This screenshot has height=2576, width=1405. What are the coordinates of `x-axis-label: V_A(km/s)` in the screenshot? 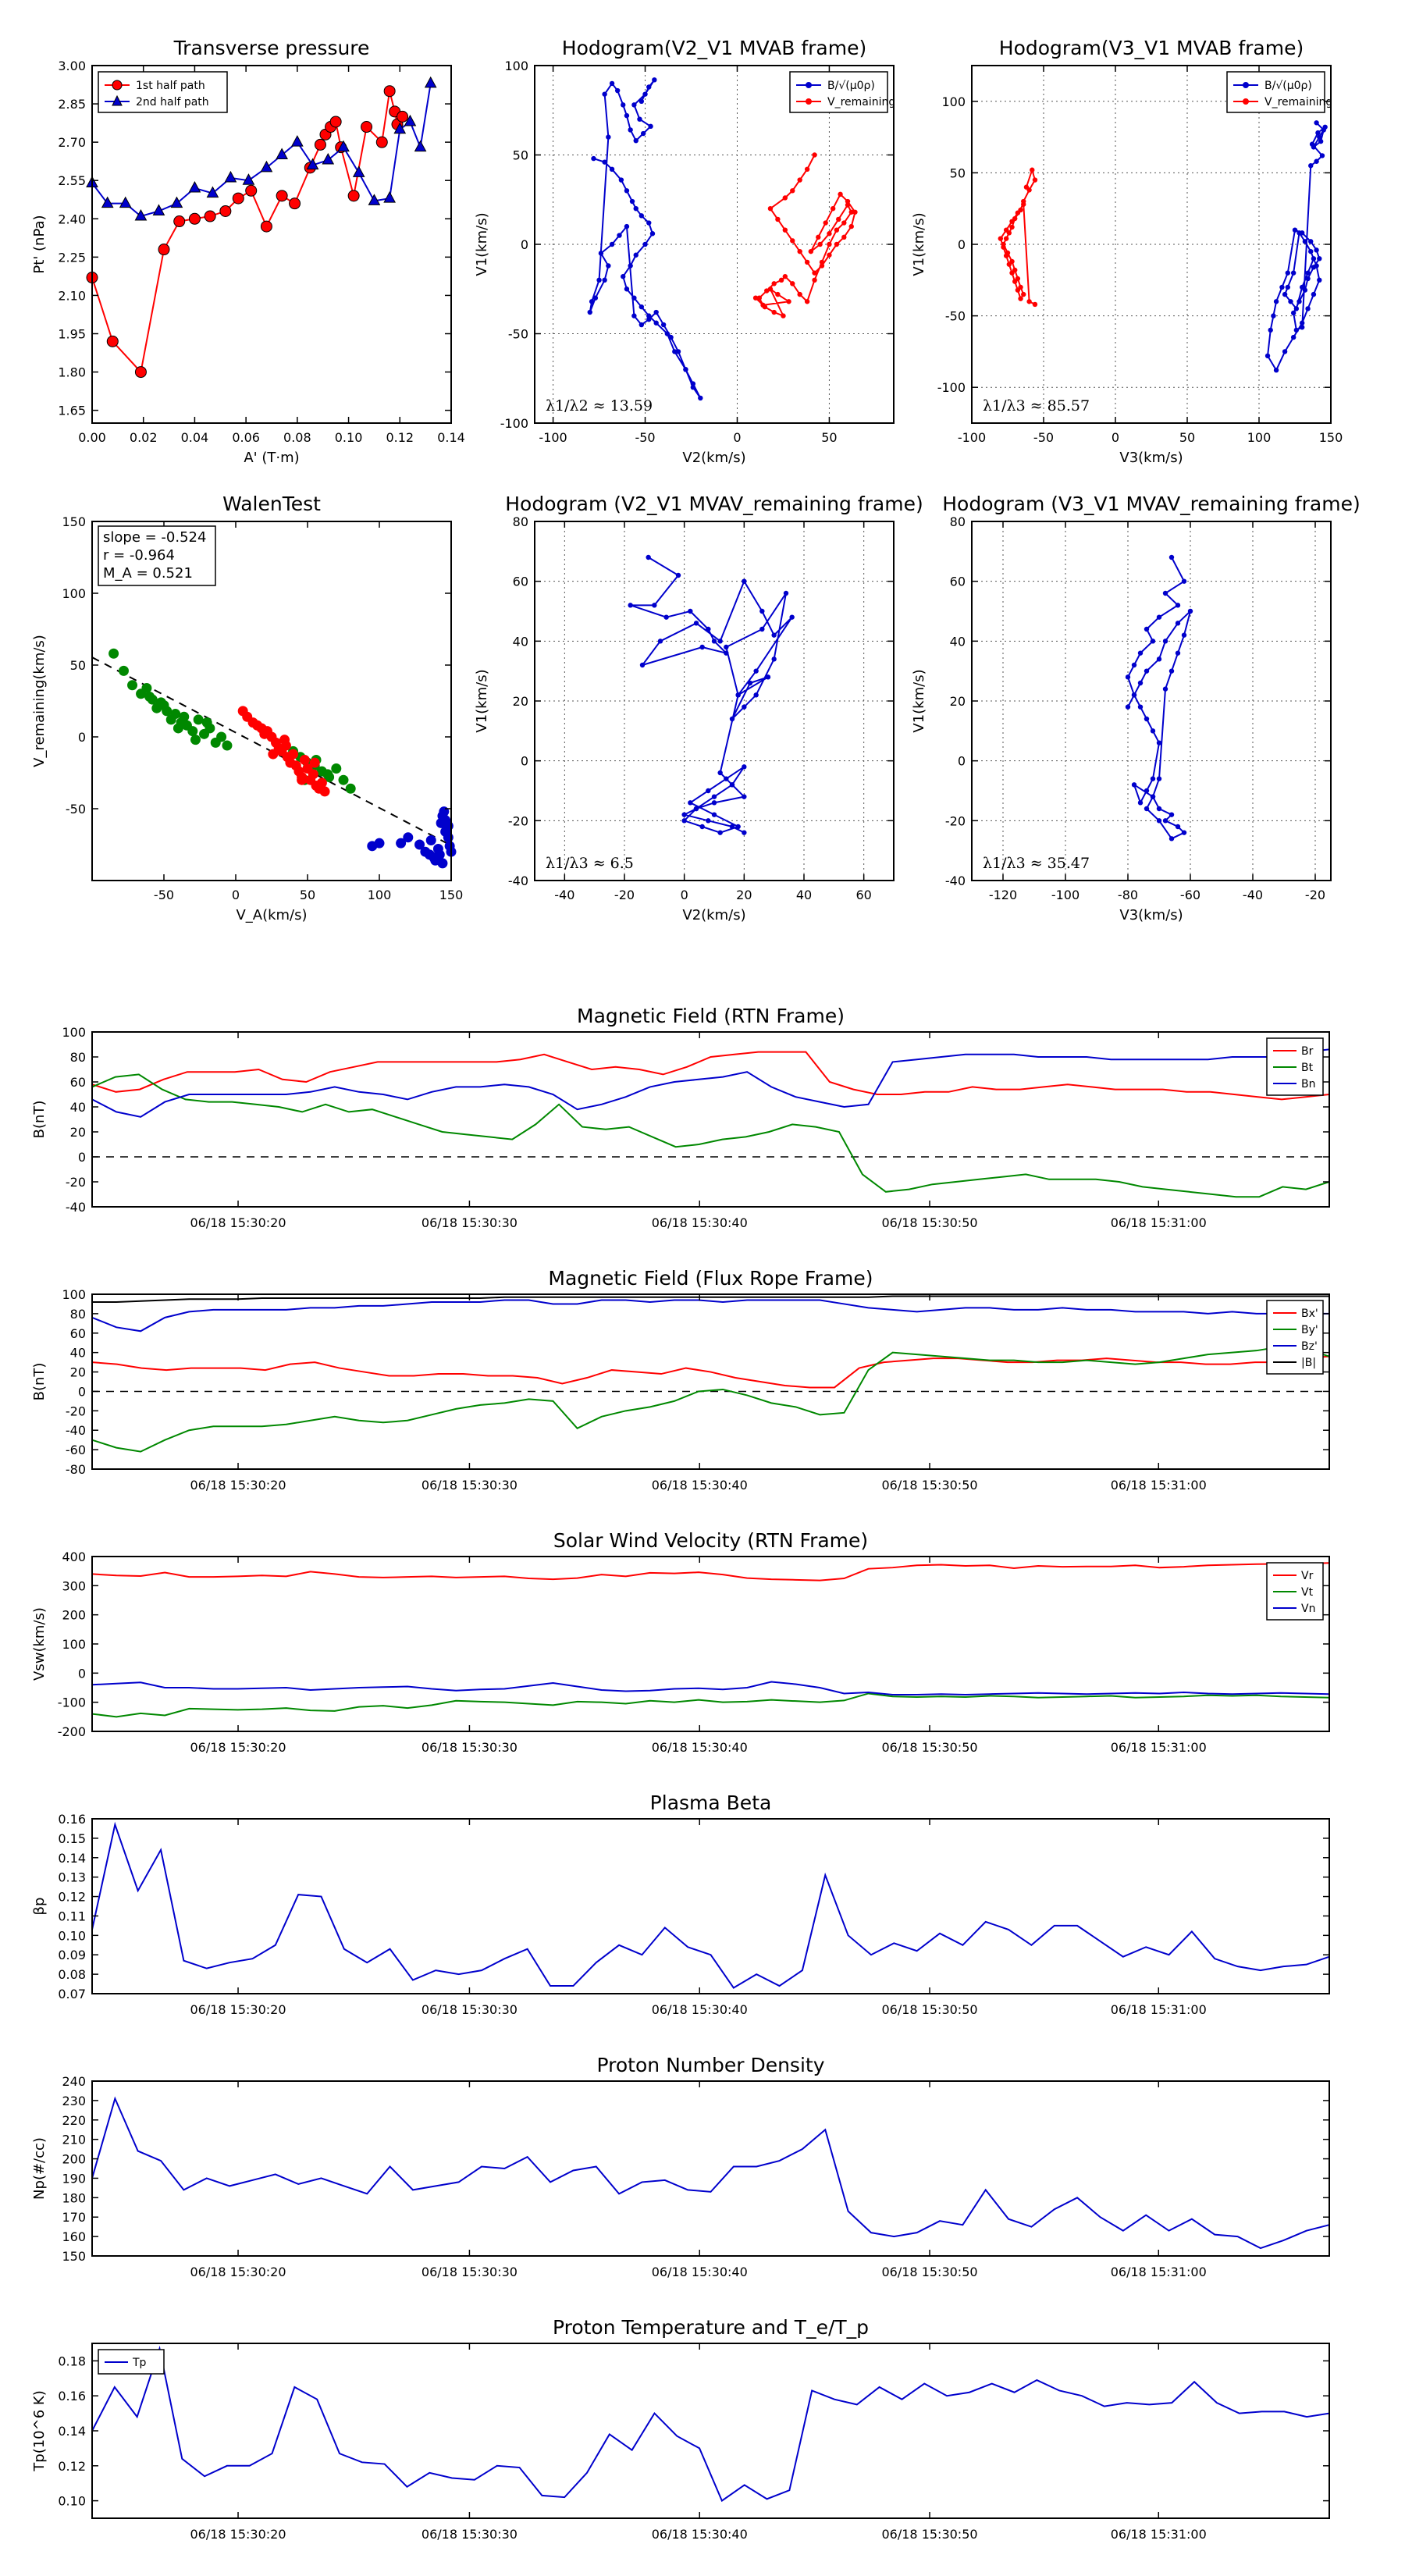 It's located at (271, 915).